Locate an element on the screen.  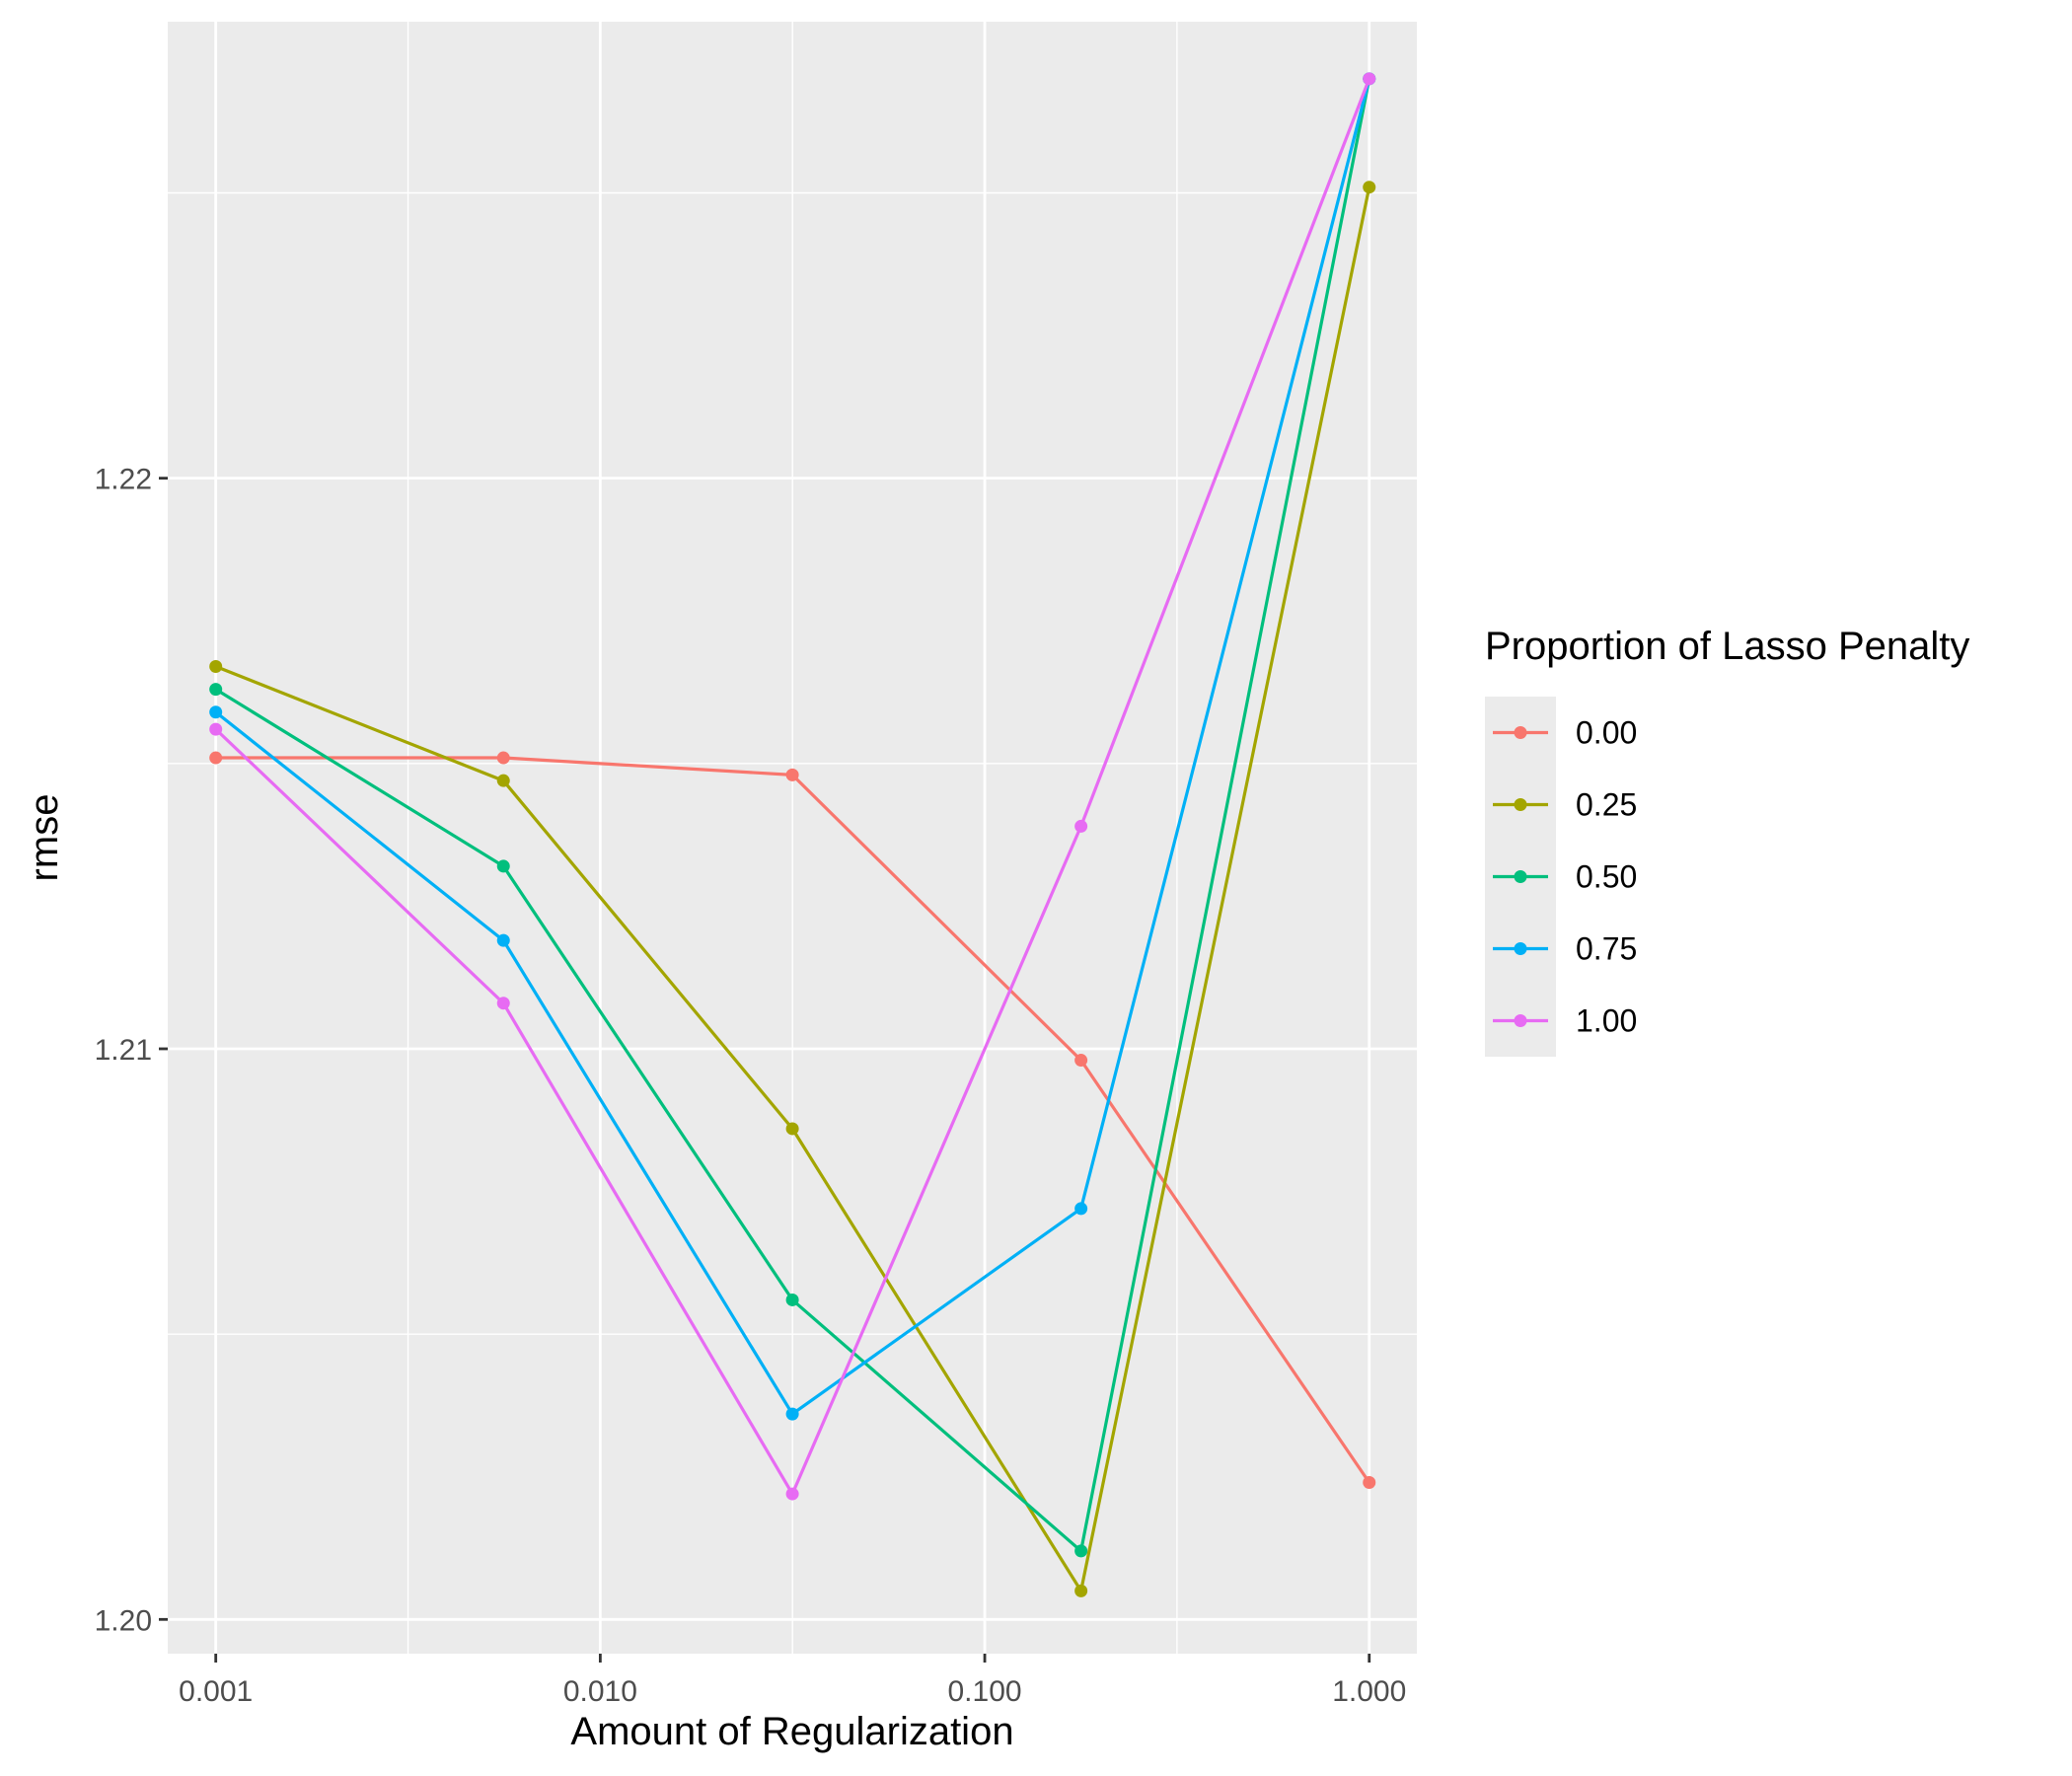
legend-item-1.00: 1.00 is located at coordinates (1565, 1021).